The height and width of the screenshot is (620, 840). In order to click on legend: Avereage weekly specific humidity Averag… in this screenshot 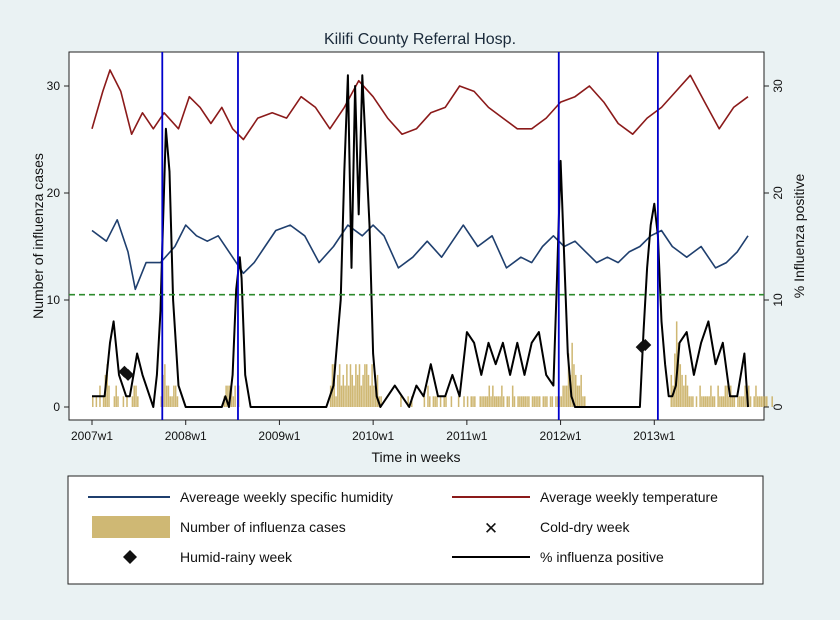, I will do `click(415, 530)`.